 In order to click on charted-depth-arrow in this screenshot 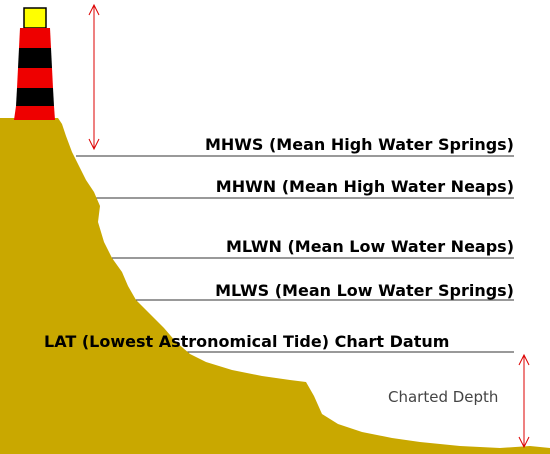, I will do `click(524, 401)`.